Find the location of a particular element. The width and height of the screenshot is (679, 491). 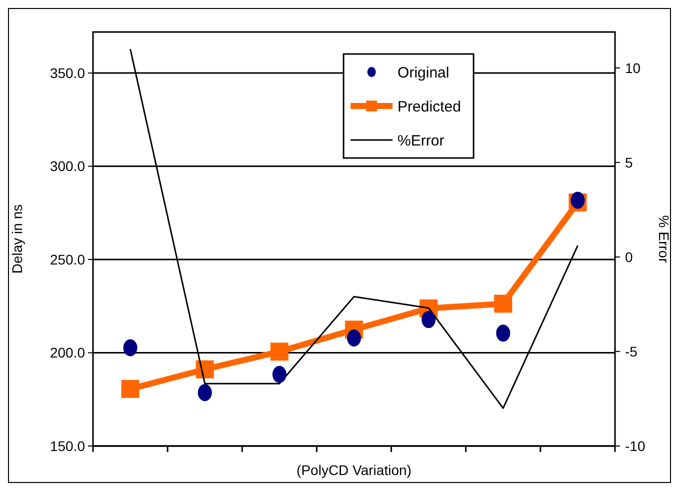

legend-label: Predicted is located at coordinates (429, 107).